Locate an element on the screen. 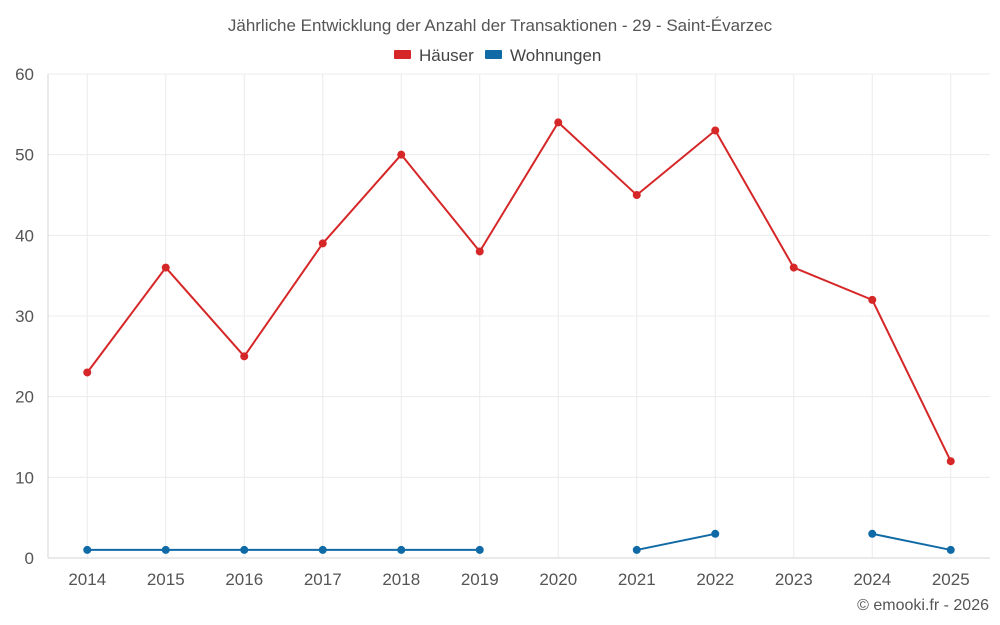 Image resolution: width=1000 pixels, height=625 pixels. legend: Häuser Wohnungen is located at coordinates (497, 55).